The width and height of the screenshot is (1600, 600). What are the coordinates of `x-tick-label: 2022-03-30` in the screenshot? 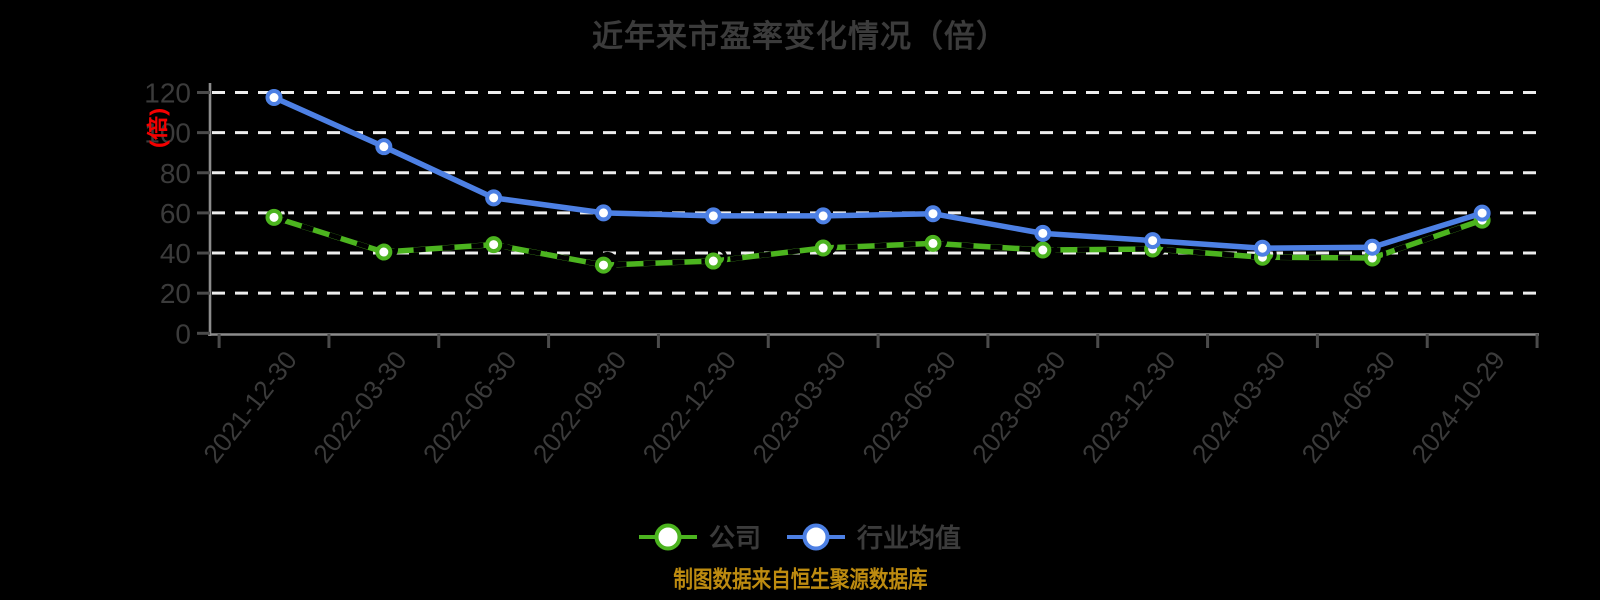 It's located at (360, 406).